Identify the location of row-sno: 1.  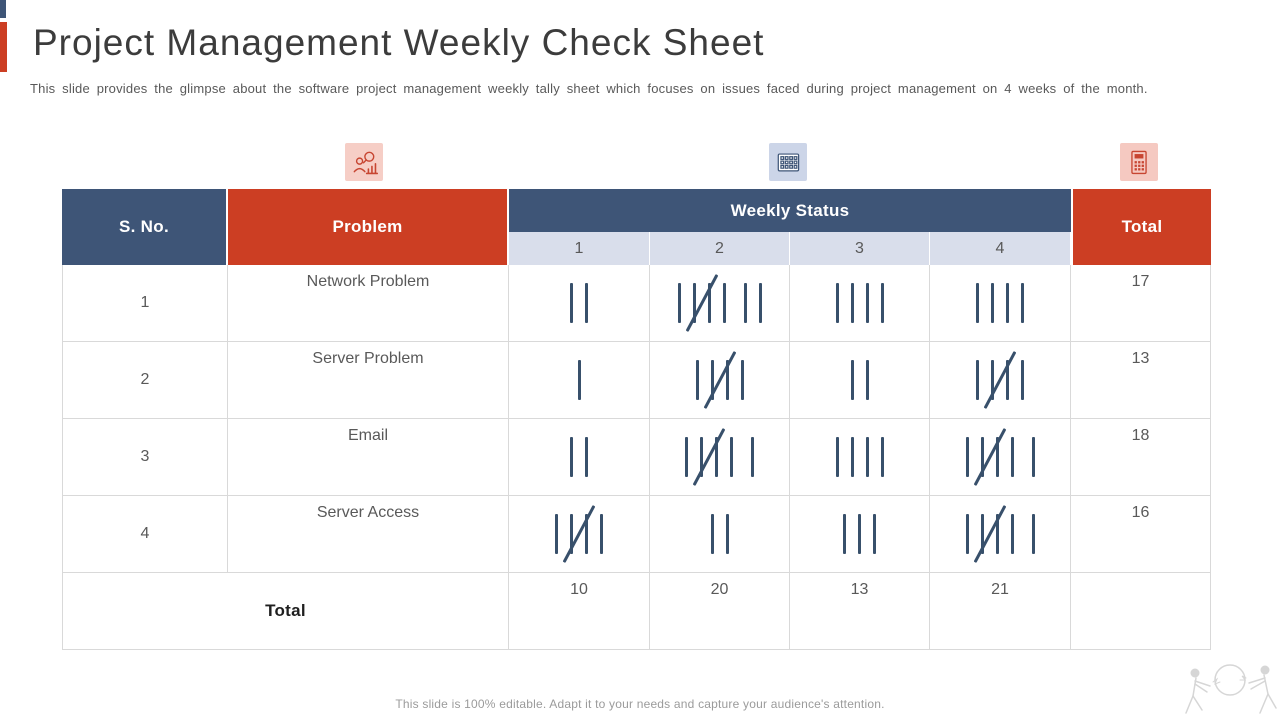
(145, 303).